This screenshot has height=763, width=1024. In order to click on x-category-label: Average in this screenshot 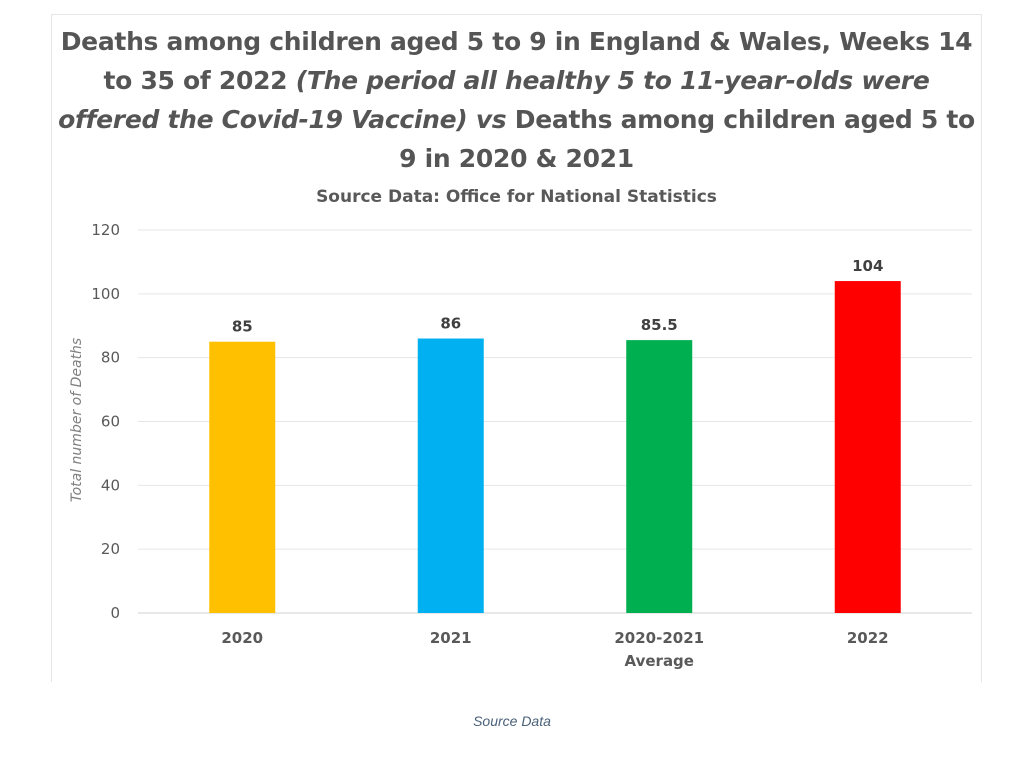, I will do `click(659, 661)`.